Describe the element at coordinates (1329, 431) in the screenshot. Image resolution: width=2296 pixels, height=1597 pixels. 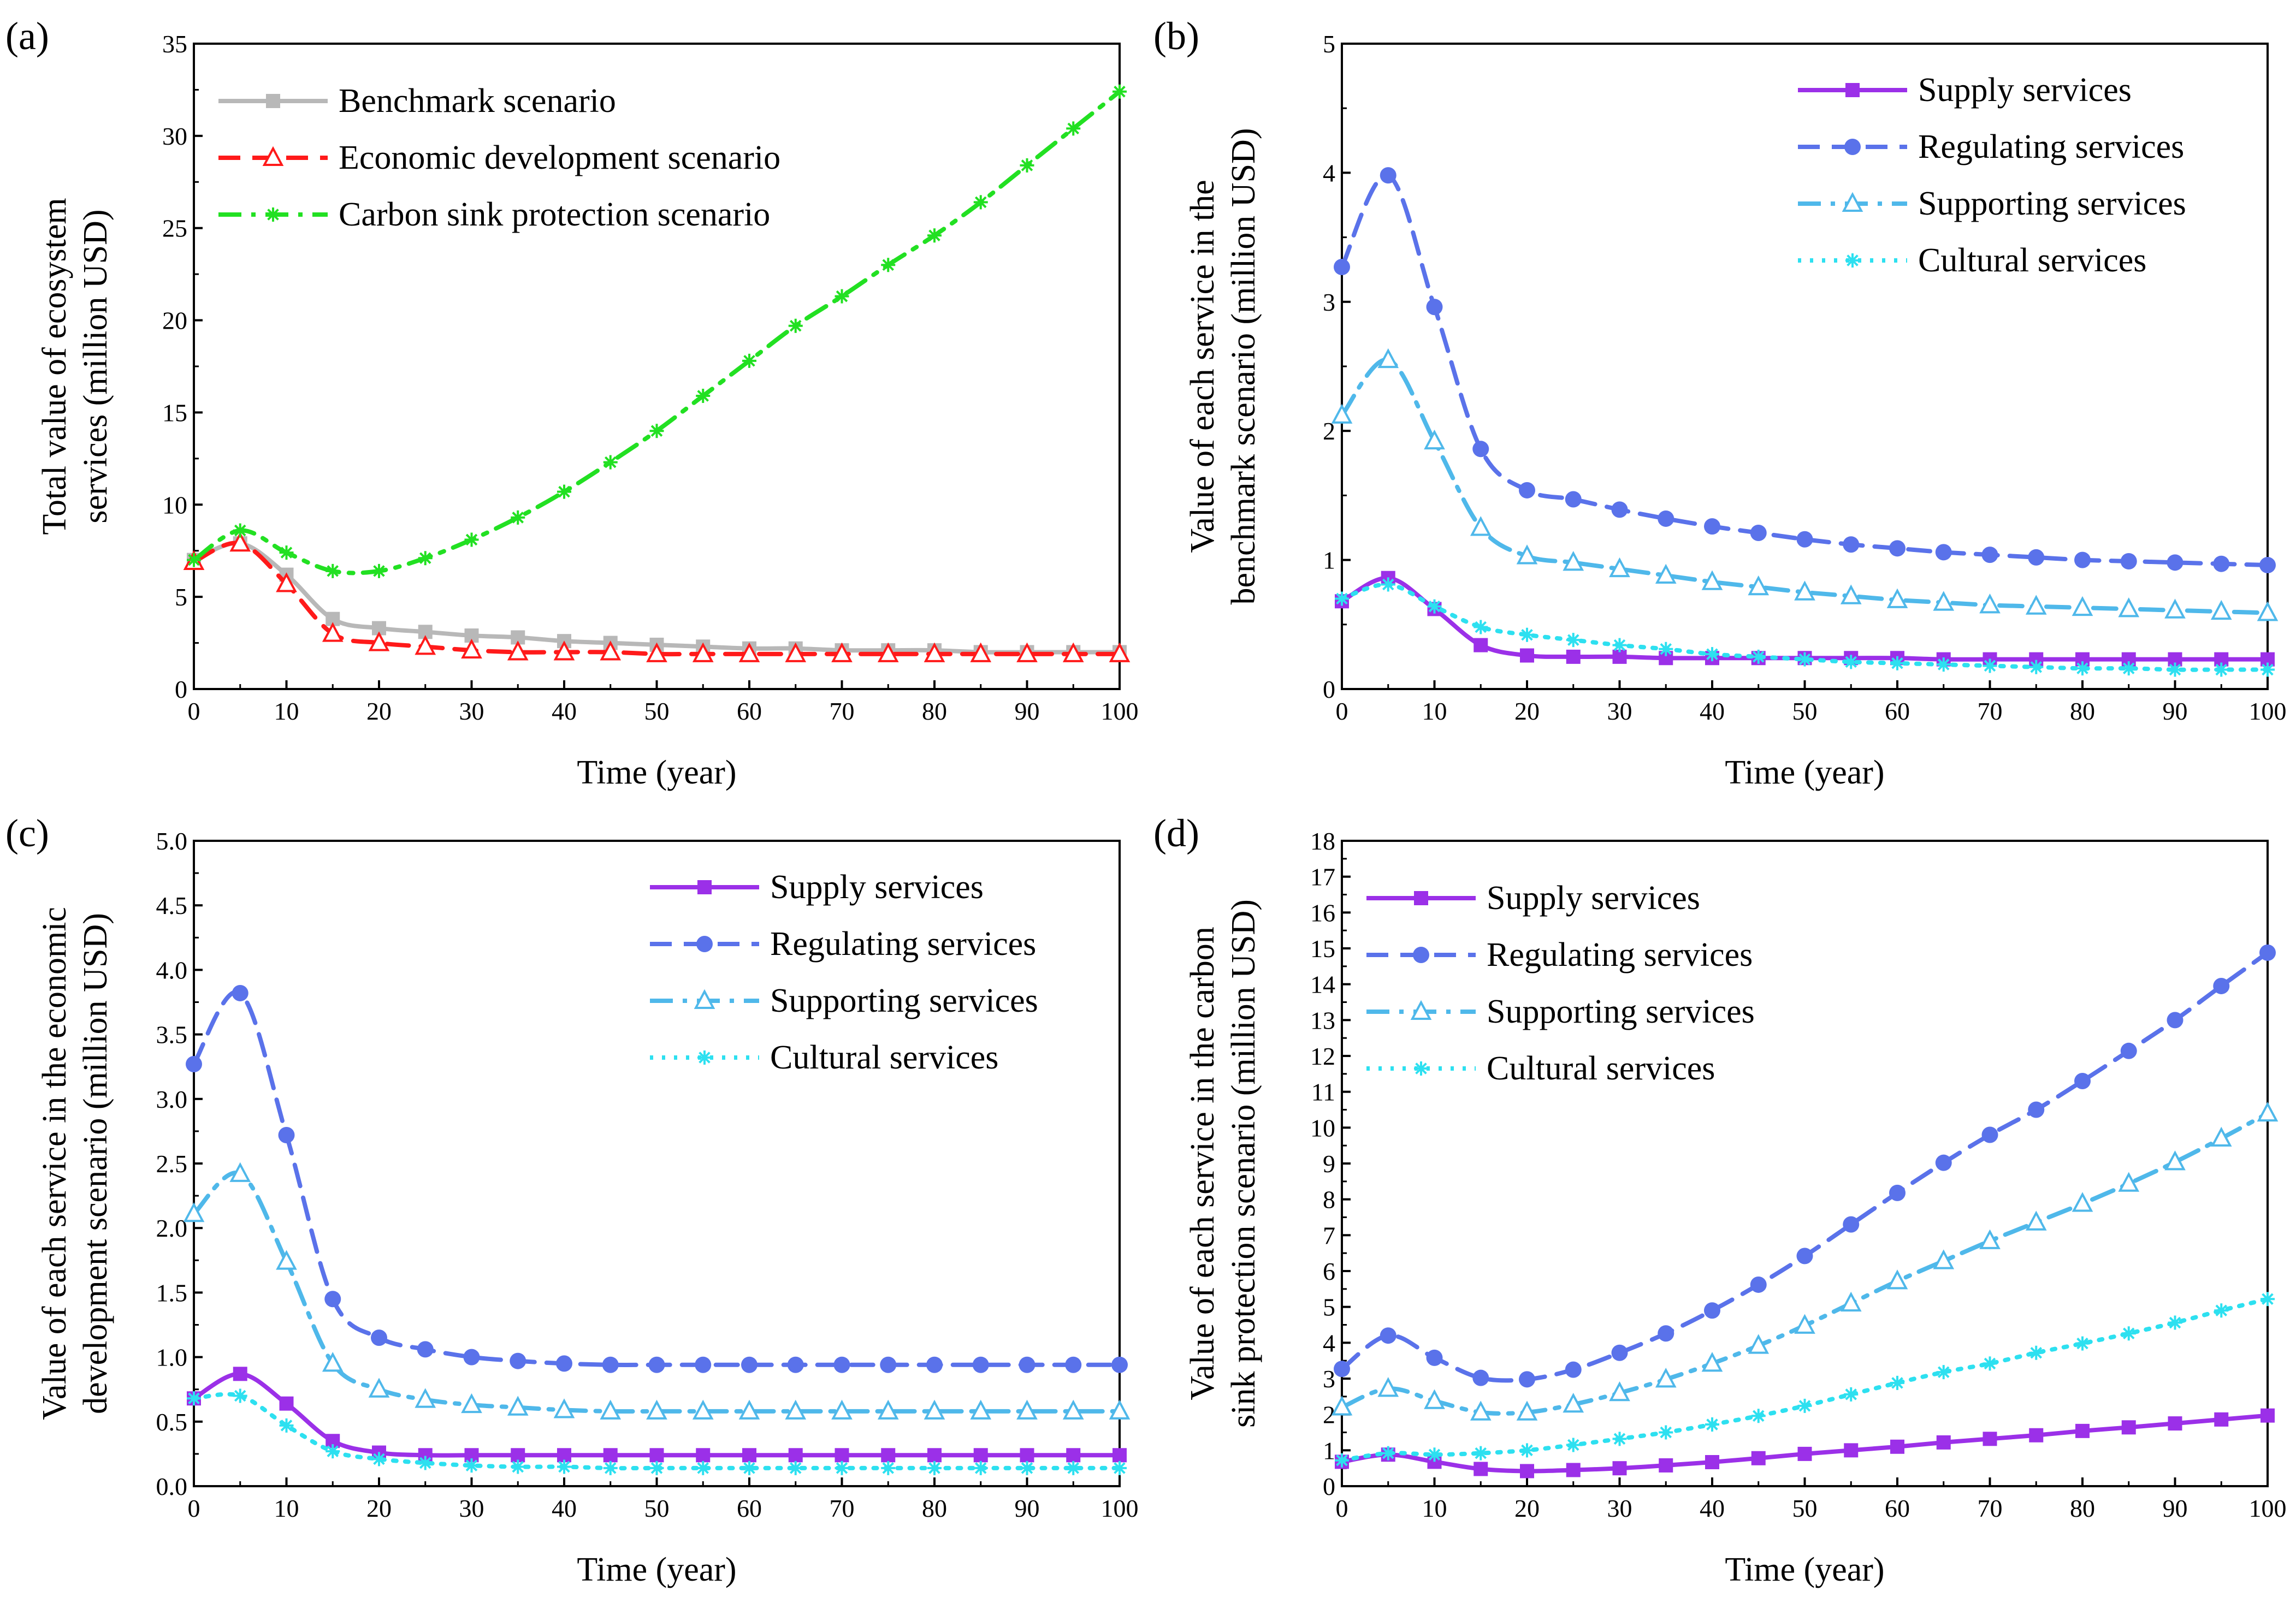
I see `chart-b-y-tick-label-2: 2` at that location.